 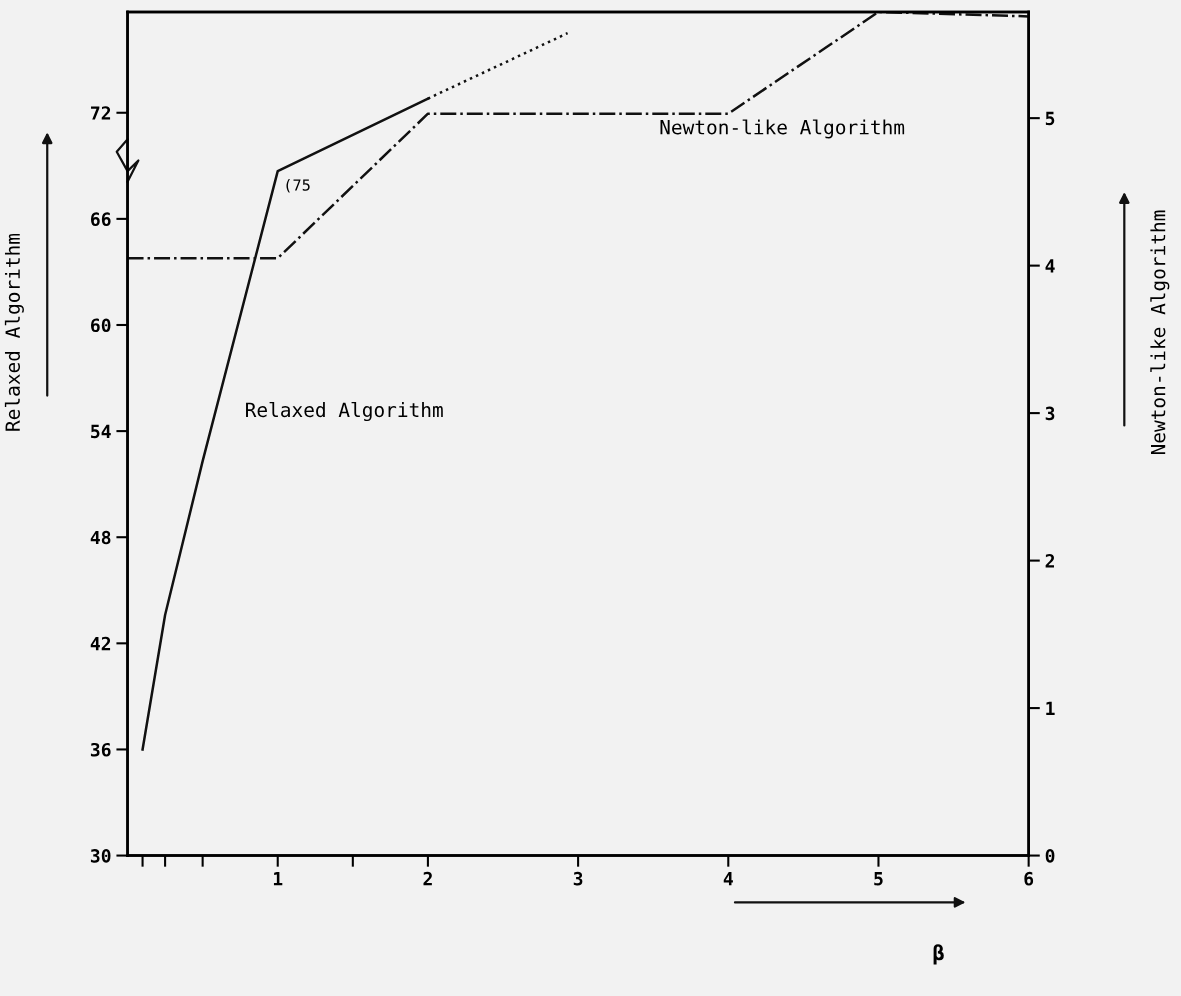 I want to click on y-tick-label: 48, so click(x=100, y=537).